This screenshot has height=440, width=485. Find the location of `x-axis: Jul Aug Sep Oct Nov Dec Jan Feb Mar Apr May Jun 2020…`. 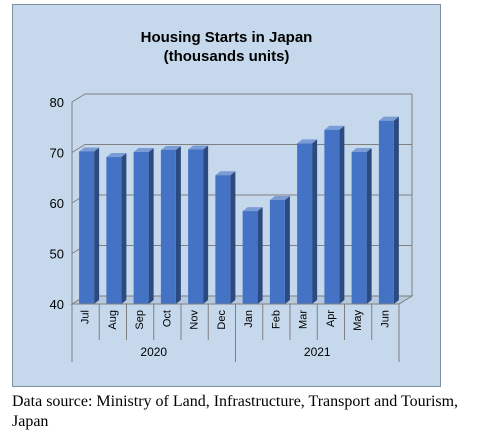

x-axis: Jul Aug Sep Oct Nov Dec Jan Feb Mar Apr May Jun 2020… is located at coordinates (235, 332).